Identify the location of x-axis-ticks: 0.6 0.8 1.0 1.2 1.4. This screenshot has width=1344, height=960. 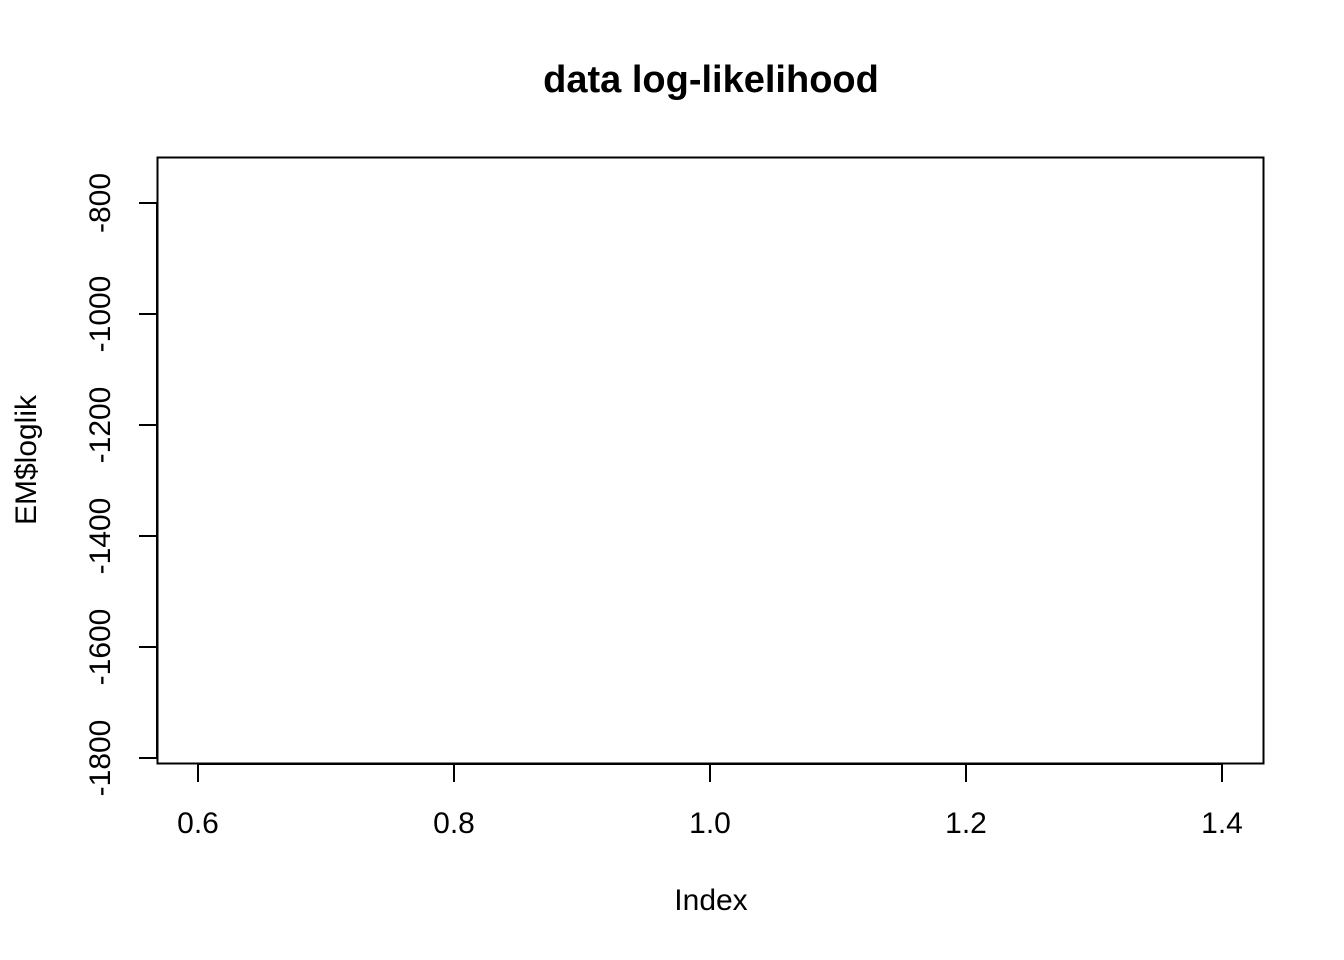
(710, 802).